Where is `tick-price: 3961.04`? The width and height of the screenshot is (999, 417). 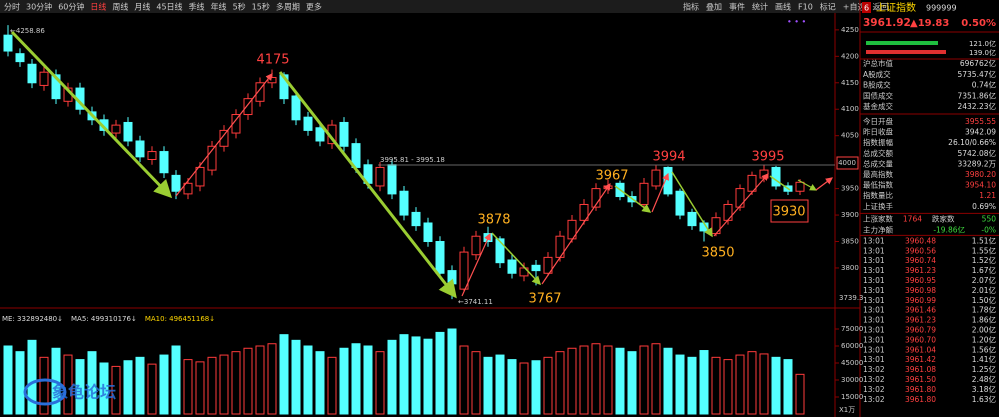 tick-price: 3961.04 is located at coordinates (920, 349).